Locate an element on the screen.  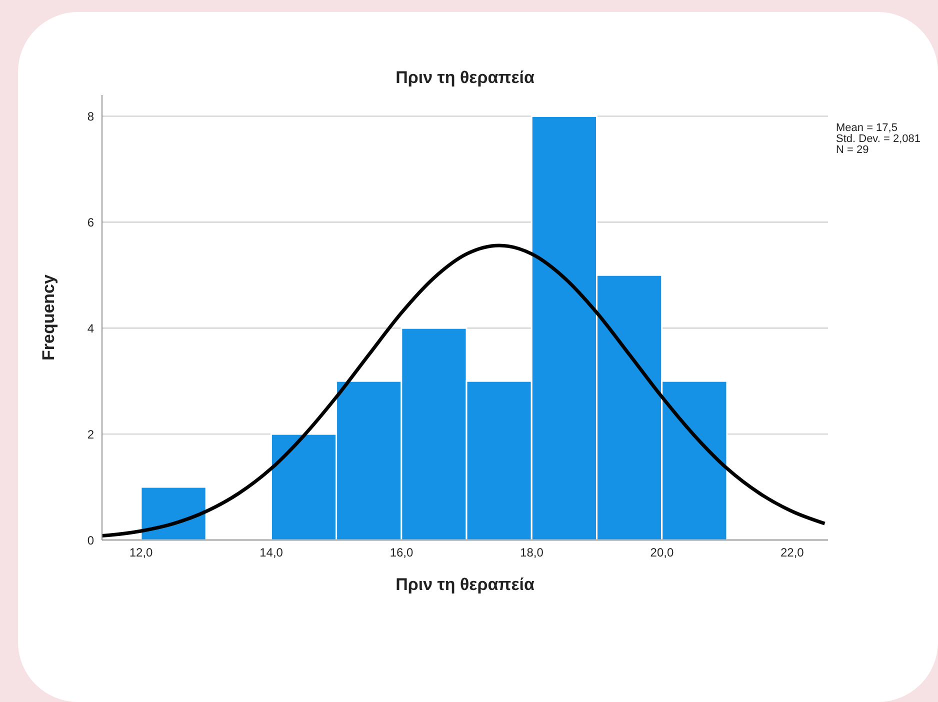
x-axis-title: Πριν τη θεραπεία is located at coordinates (465, 584).